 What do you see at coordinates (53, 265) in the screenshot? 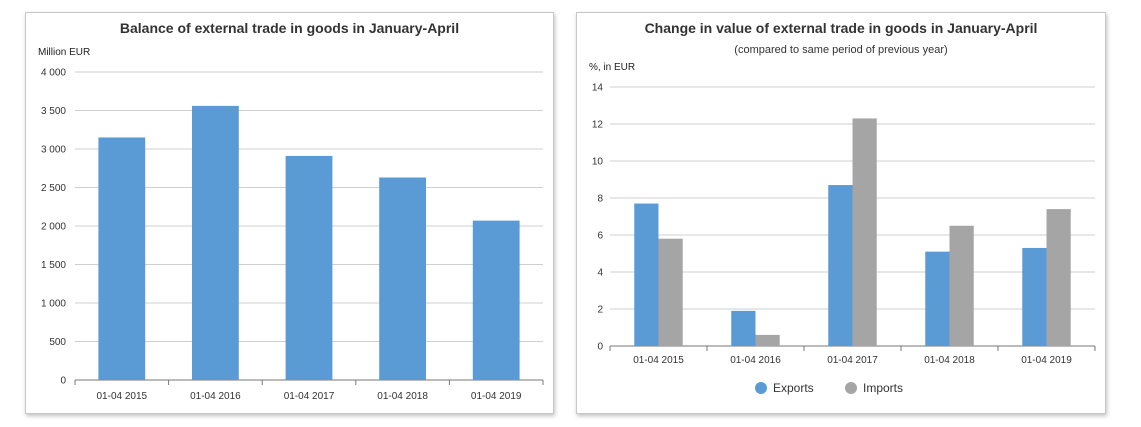
I see `y-tick-label: 1 500` at bounding box center [53, 265].